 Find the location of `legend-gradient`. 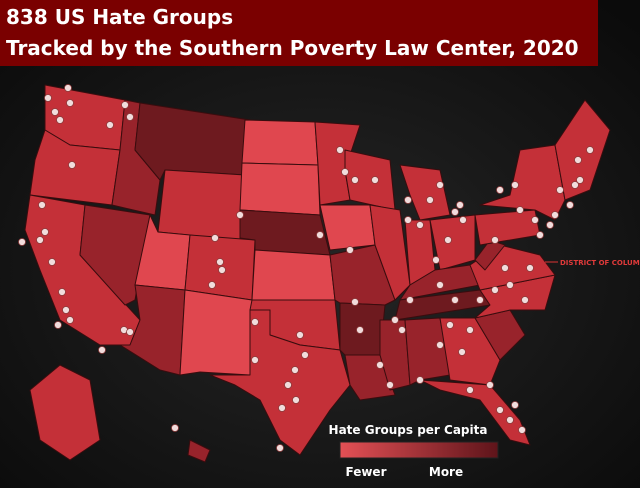

legend-gradient is located at coordinates (419, 450).